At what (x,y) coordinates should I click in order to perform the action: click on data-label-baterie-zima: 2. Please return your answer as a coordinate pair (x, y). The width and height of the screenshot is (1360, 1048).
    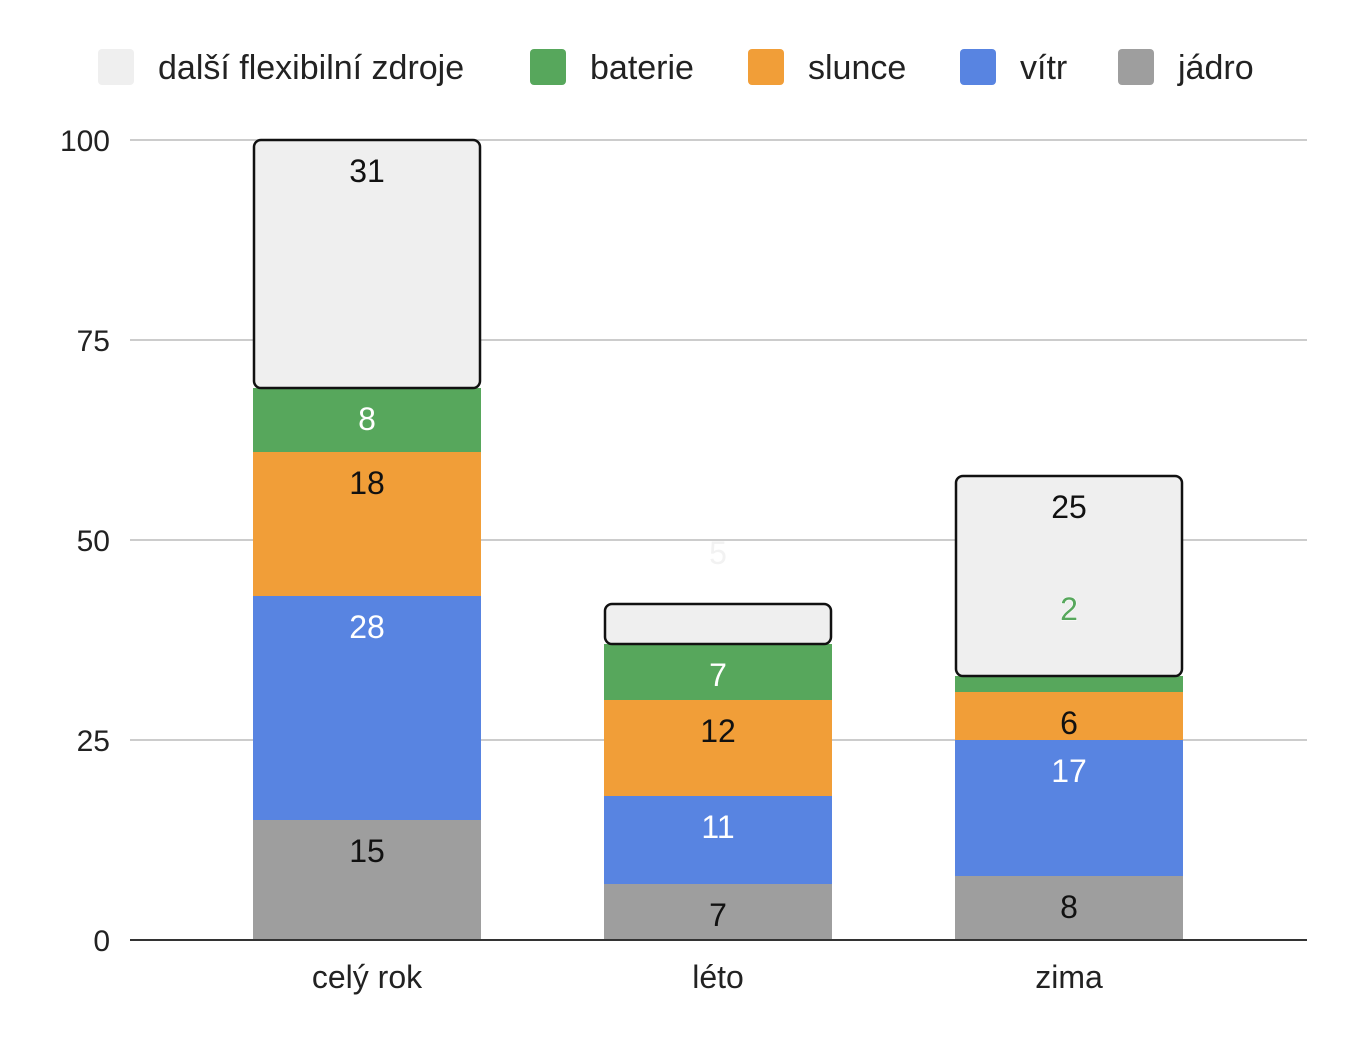
    Looking at the image, I should click on (1069, 609).